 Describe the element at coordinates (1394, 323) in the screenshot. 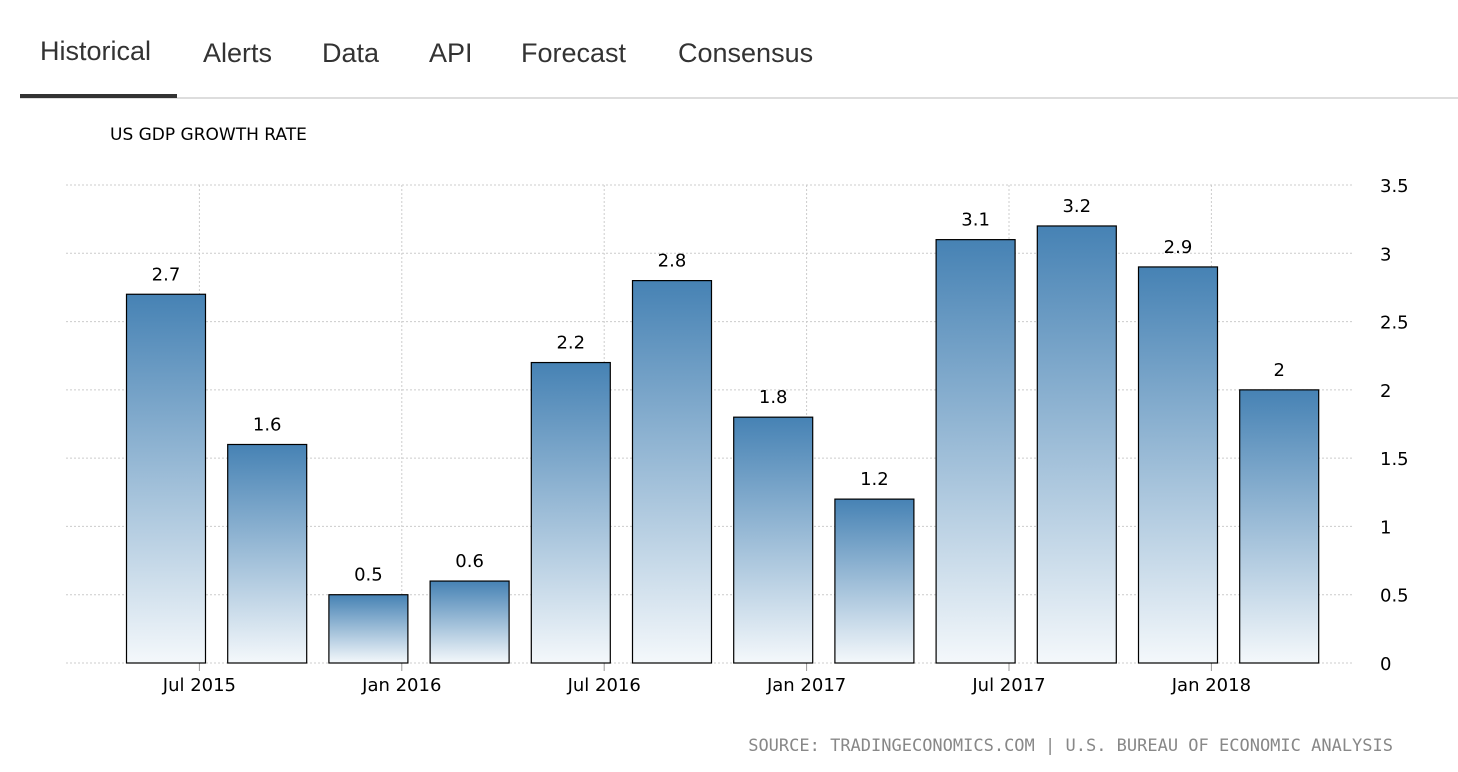

I see `y-tick-label: 2.5` at that location.